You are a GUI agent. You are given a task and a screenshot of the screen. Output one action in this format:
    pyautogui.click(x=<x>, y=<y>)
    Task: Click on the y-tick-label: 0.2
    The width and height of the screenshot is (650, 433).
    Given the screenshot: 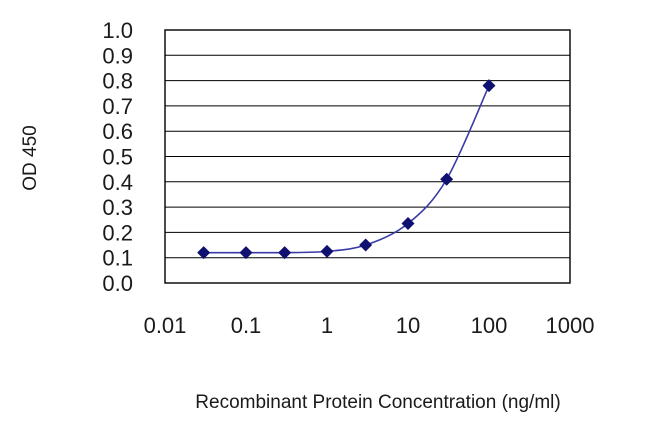 What is the action you would take?
    pyautogui.click(x=117, y=232)
    